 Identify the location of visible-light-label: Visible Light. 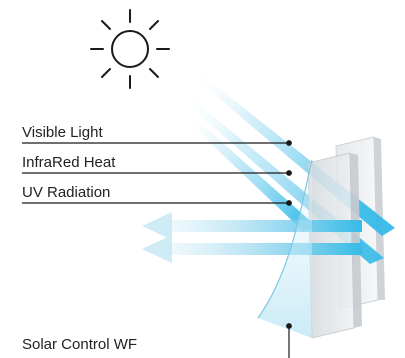
(62, 132).